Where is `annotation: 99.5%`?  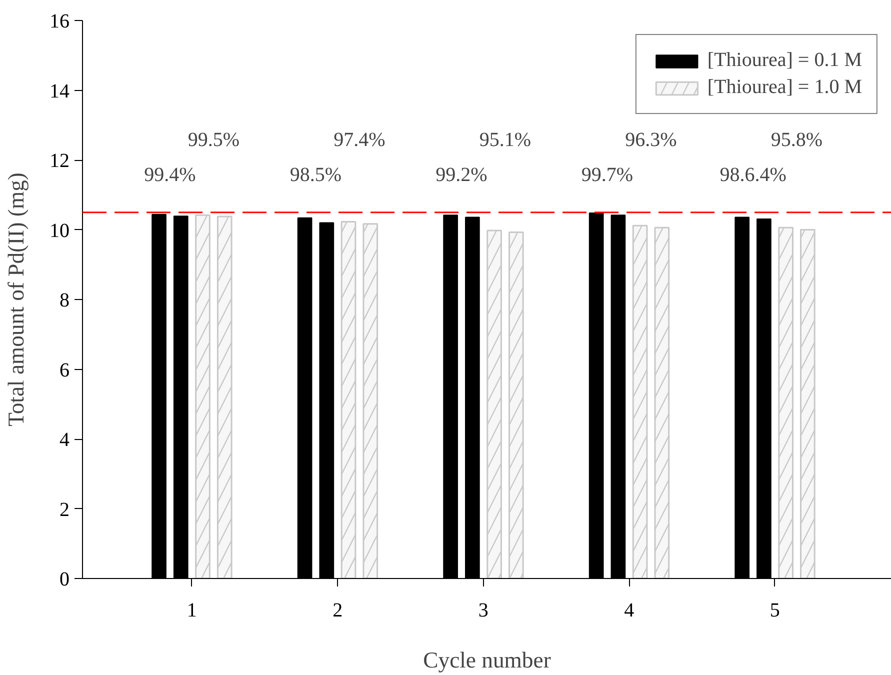 annotation: 99.5% is located at coordinates (214, 140).